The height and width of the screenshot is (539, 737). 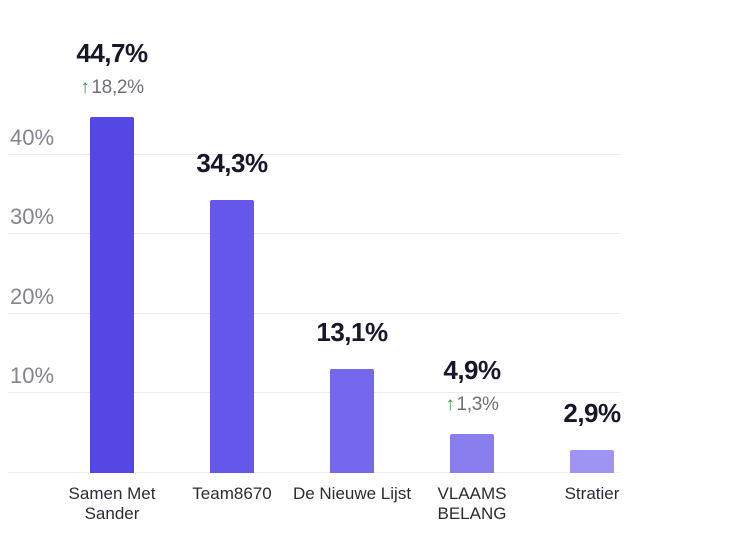 I want to click on y-axis-tick-label: 20%, so click(x=32, y=296).